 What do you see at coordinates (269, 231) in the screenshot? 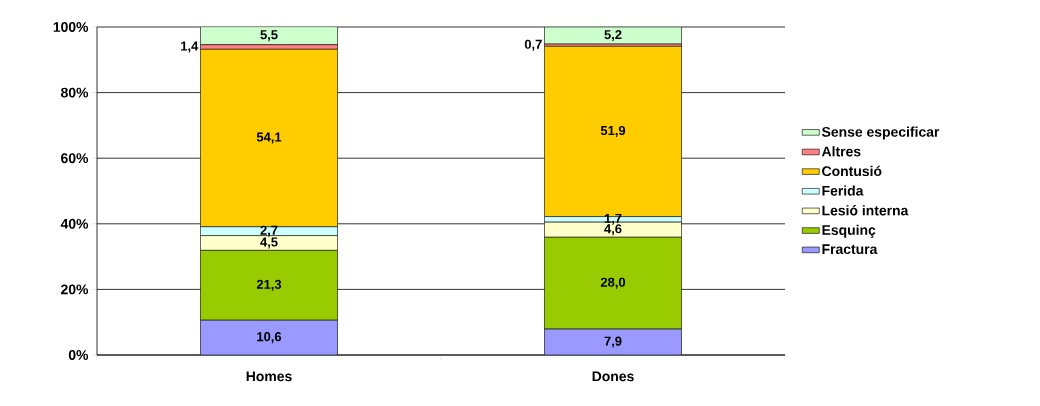
I see `data-label: 2,7` at bounding box center [269, 231].